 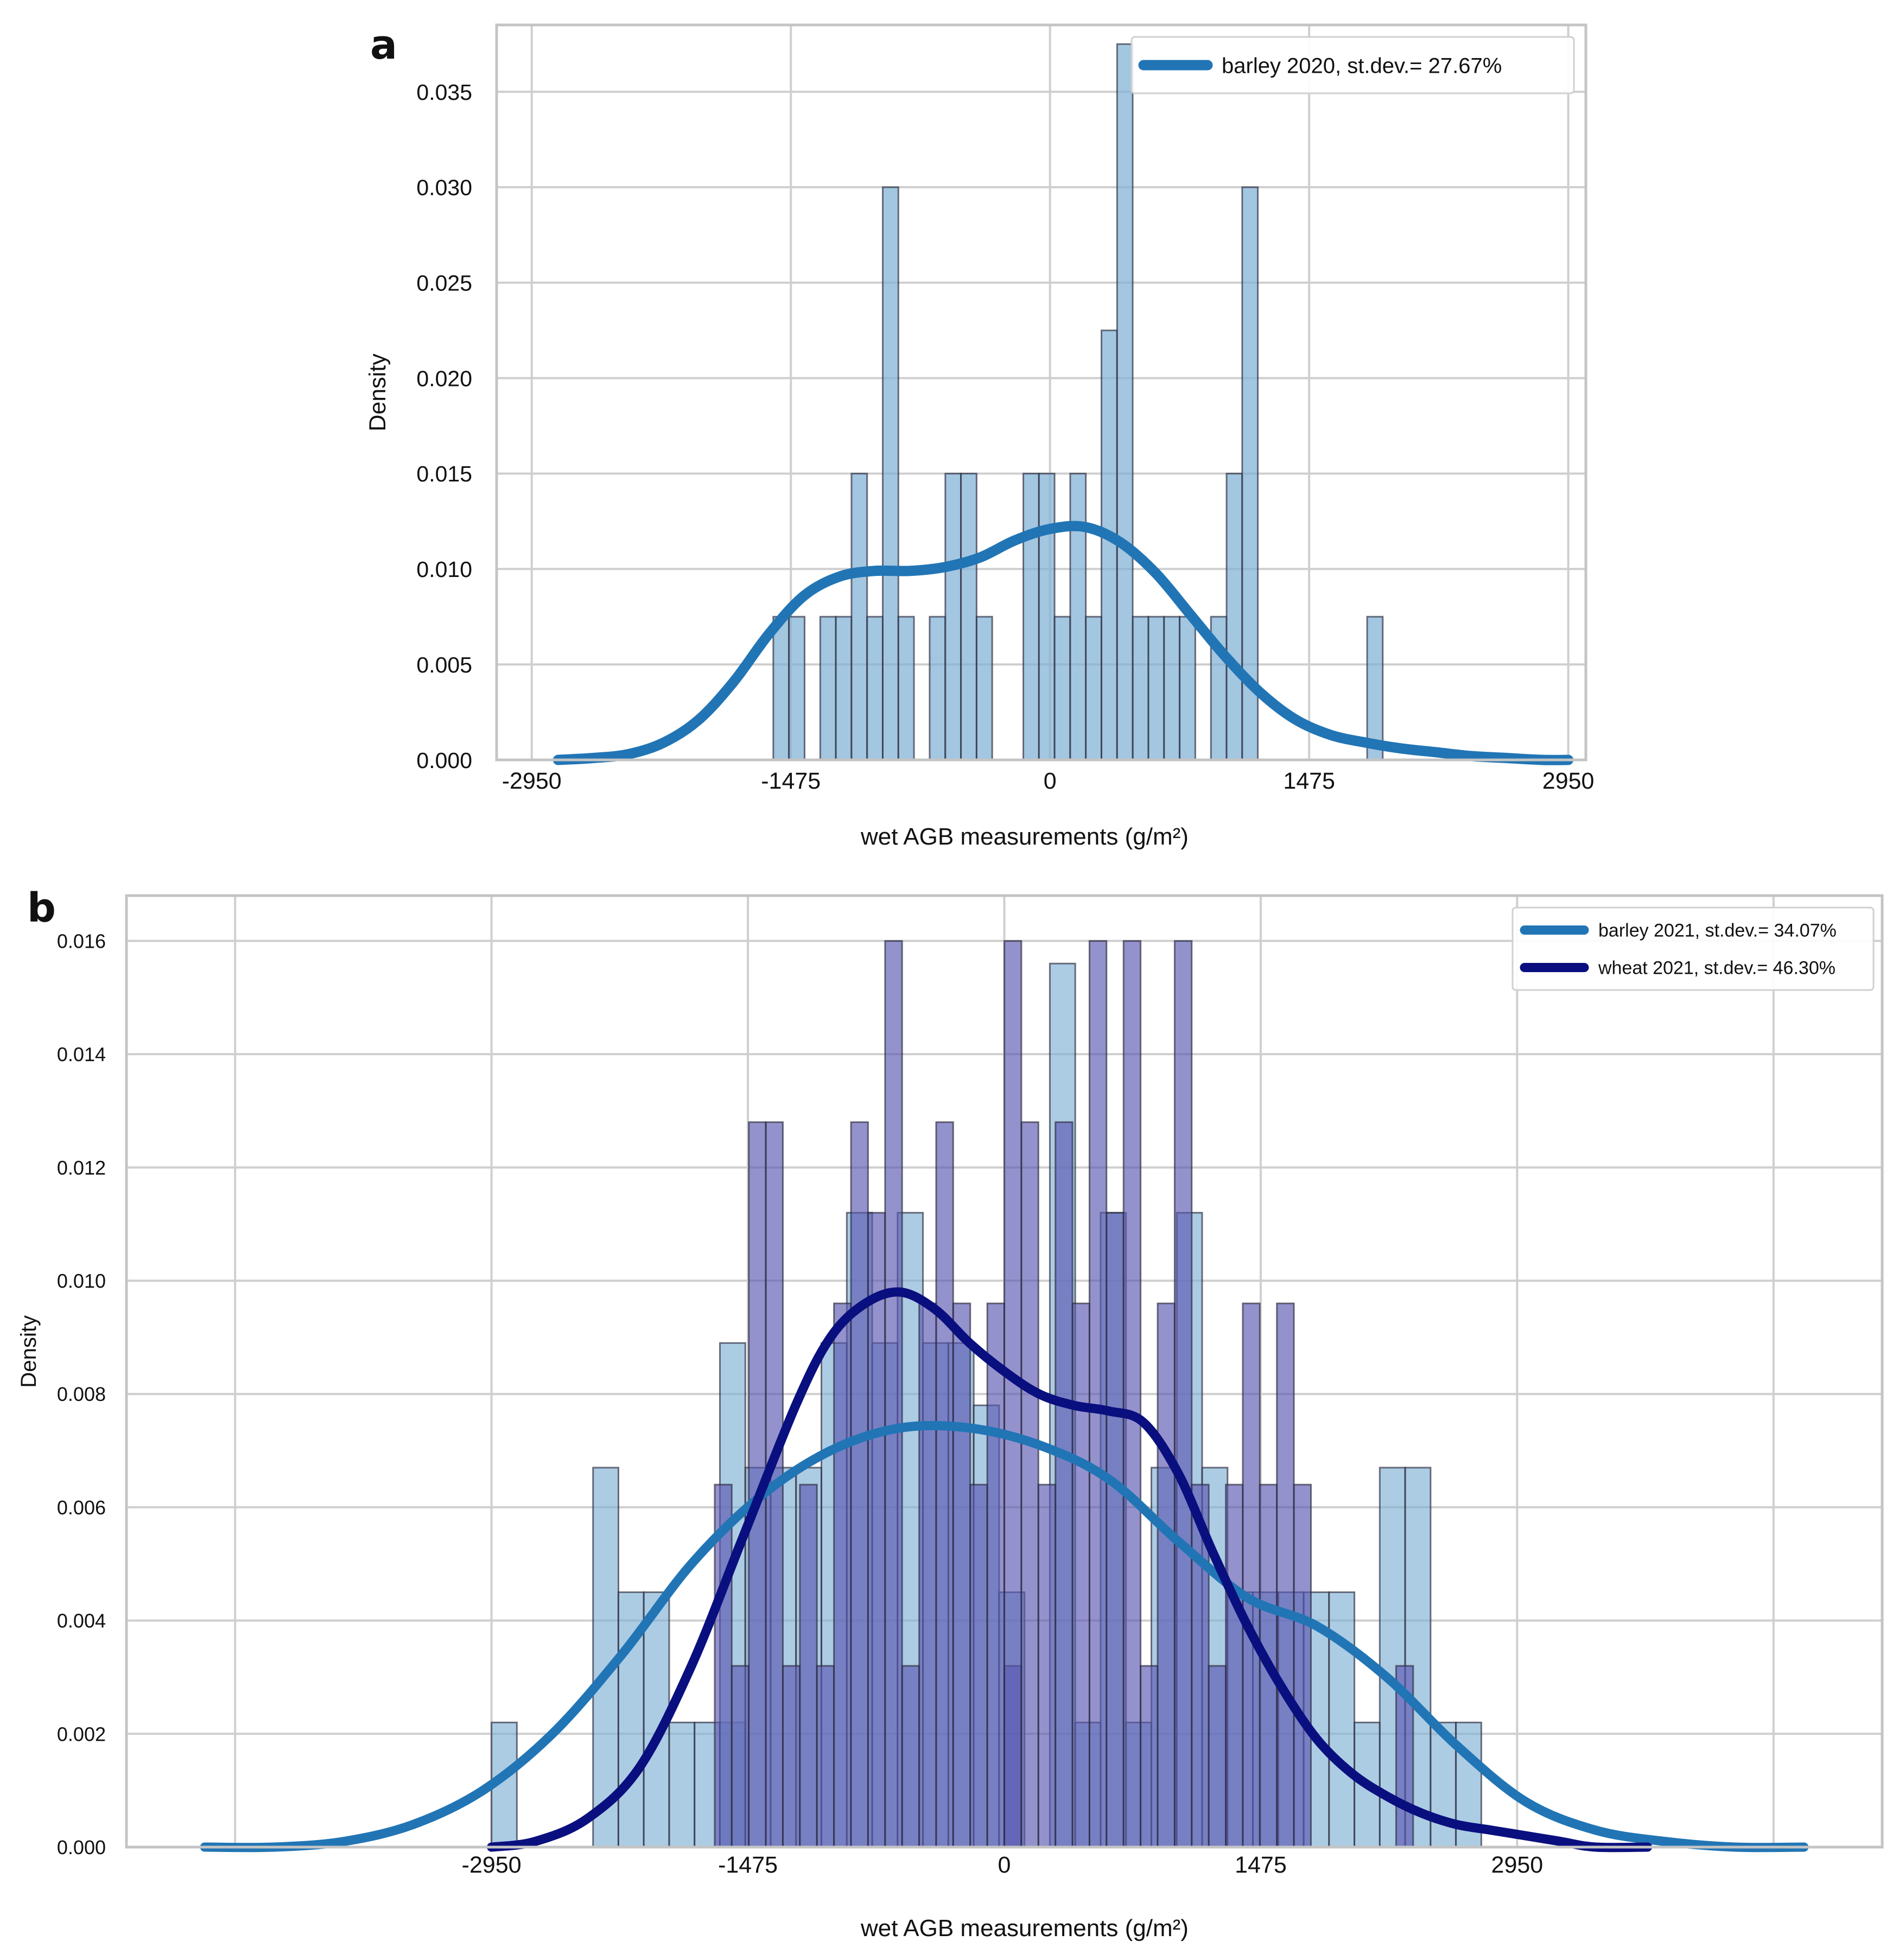 What do you see at coordinates (1718, 931) in the screenshot?
I see `legend-entry: barley 2021, st.dev.= 34.07%` at bounding box center [1718, 931].